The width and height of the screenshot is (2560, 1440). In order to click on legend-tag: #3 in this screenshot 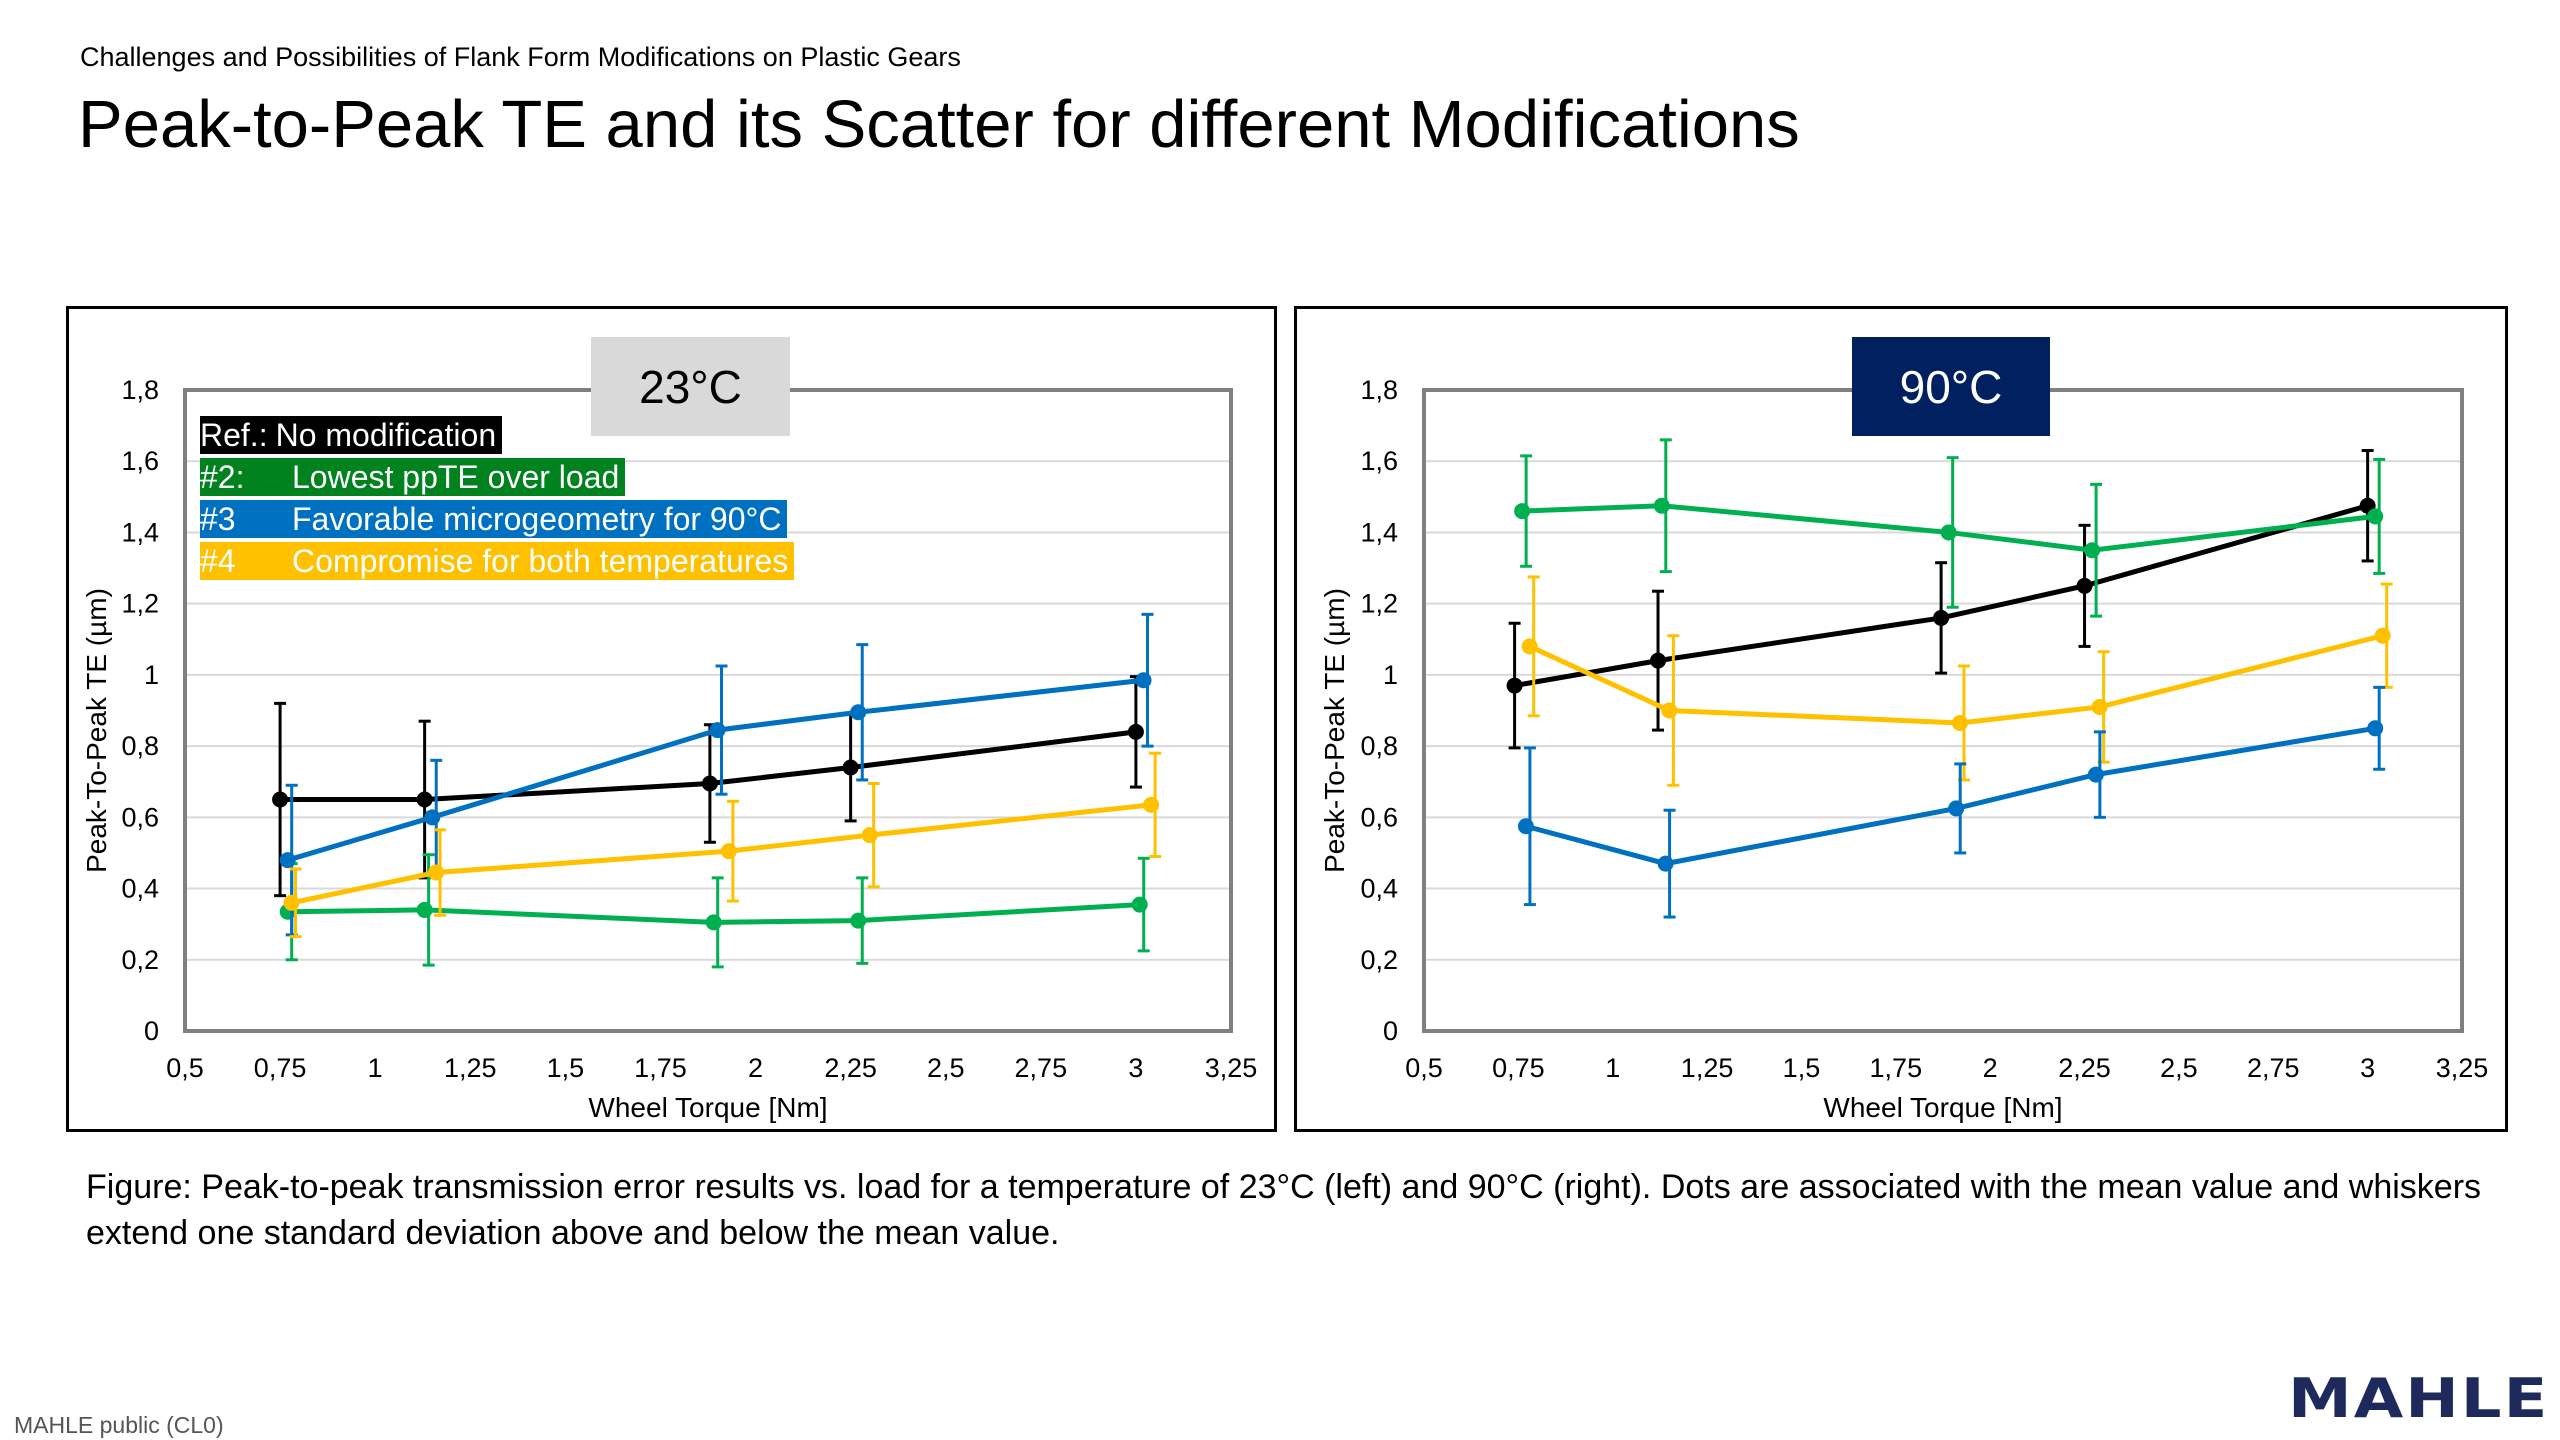, I will do `click(218, 518)`.